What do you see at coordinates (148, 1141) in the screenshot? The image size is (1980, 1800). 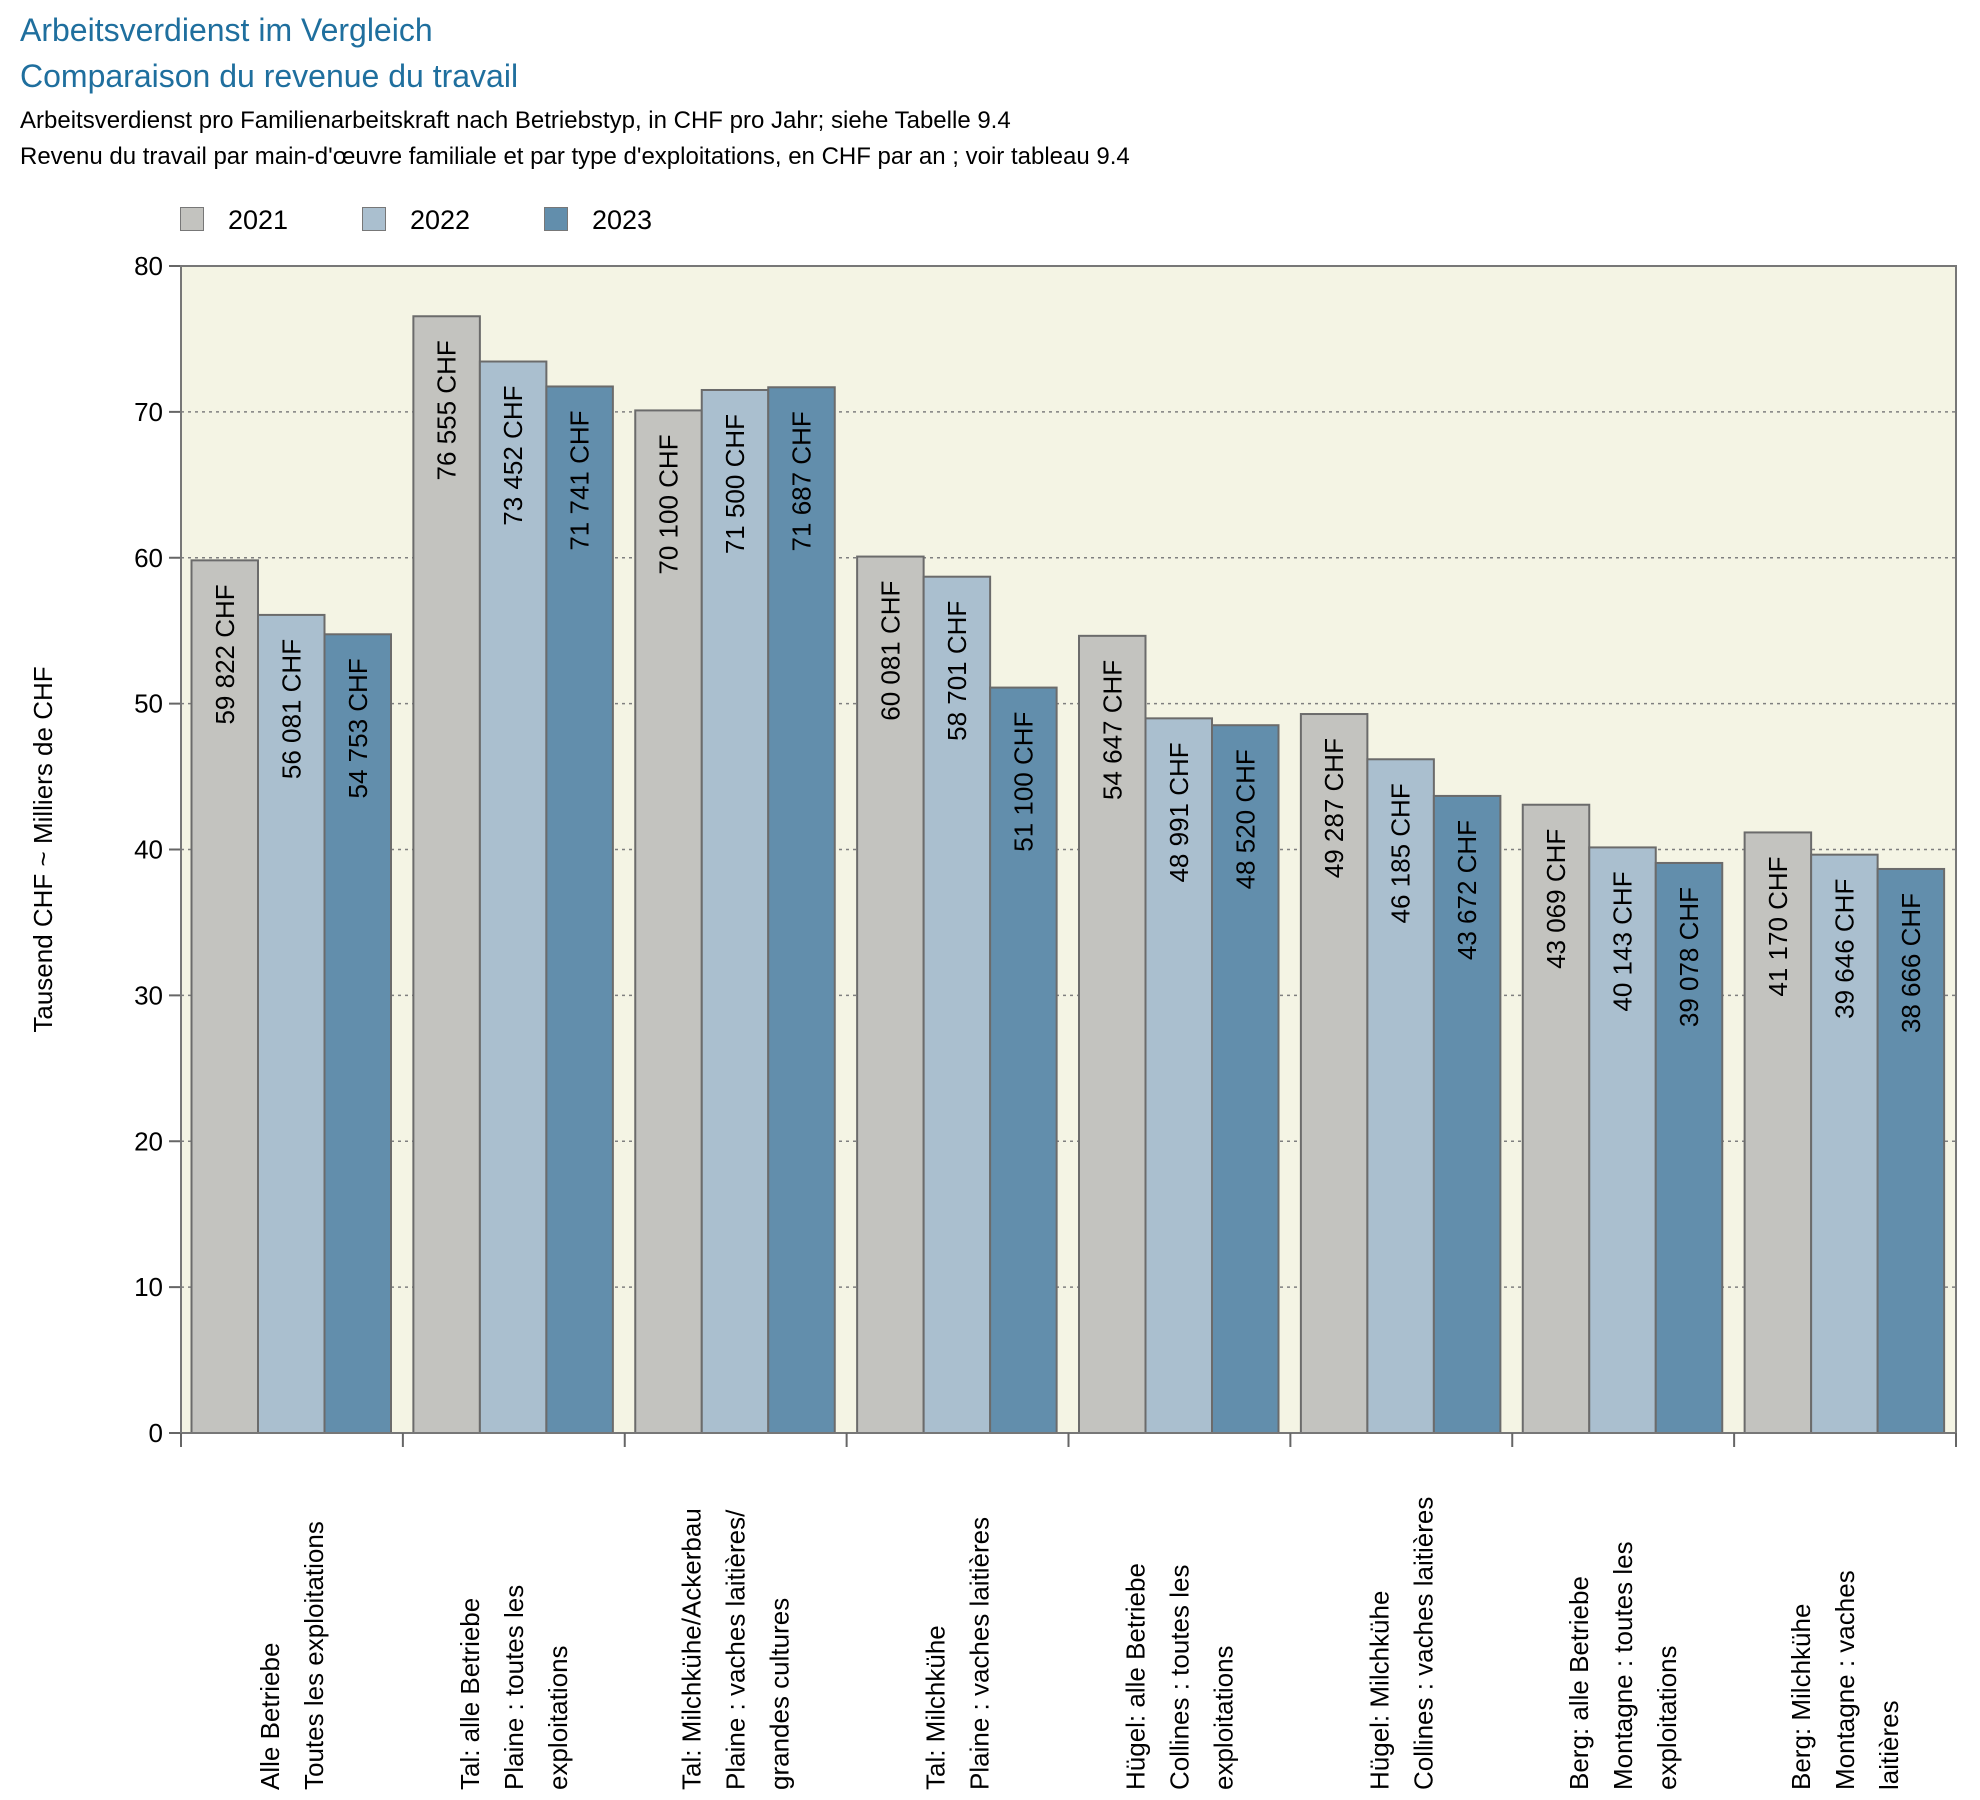 I see `y-tick-label: 20` at bounding box center [148, 1141].